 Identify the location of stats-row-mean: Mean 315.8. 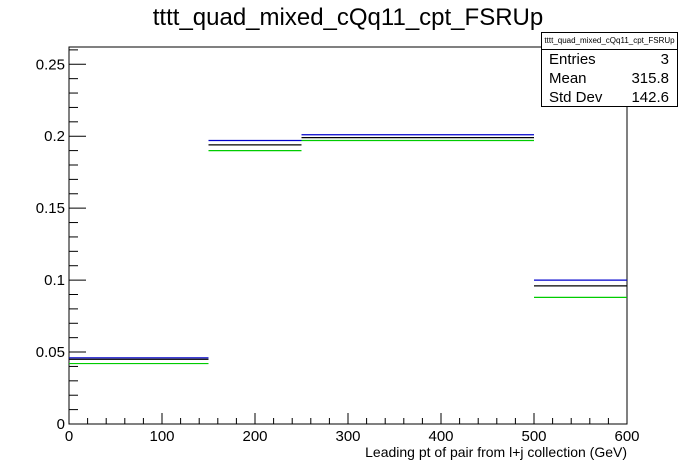
(609, 78).